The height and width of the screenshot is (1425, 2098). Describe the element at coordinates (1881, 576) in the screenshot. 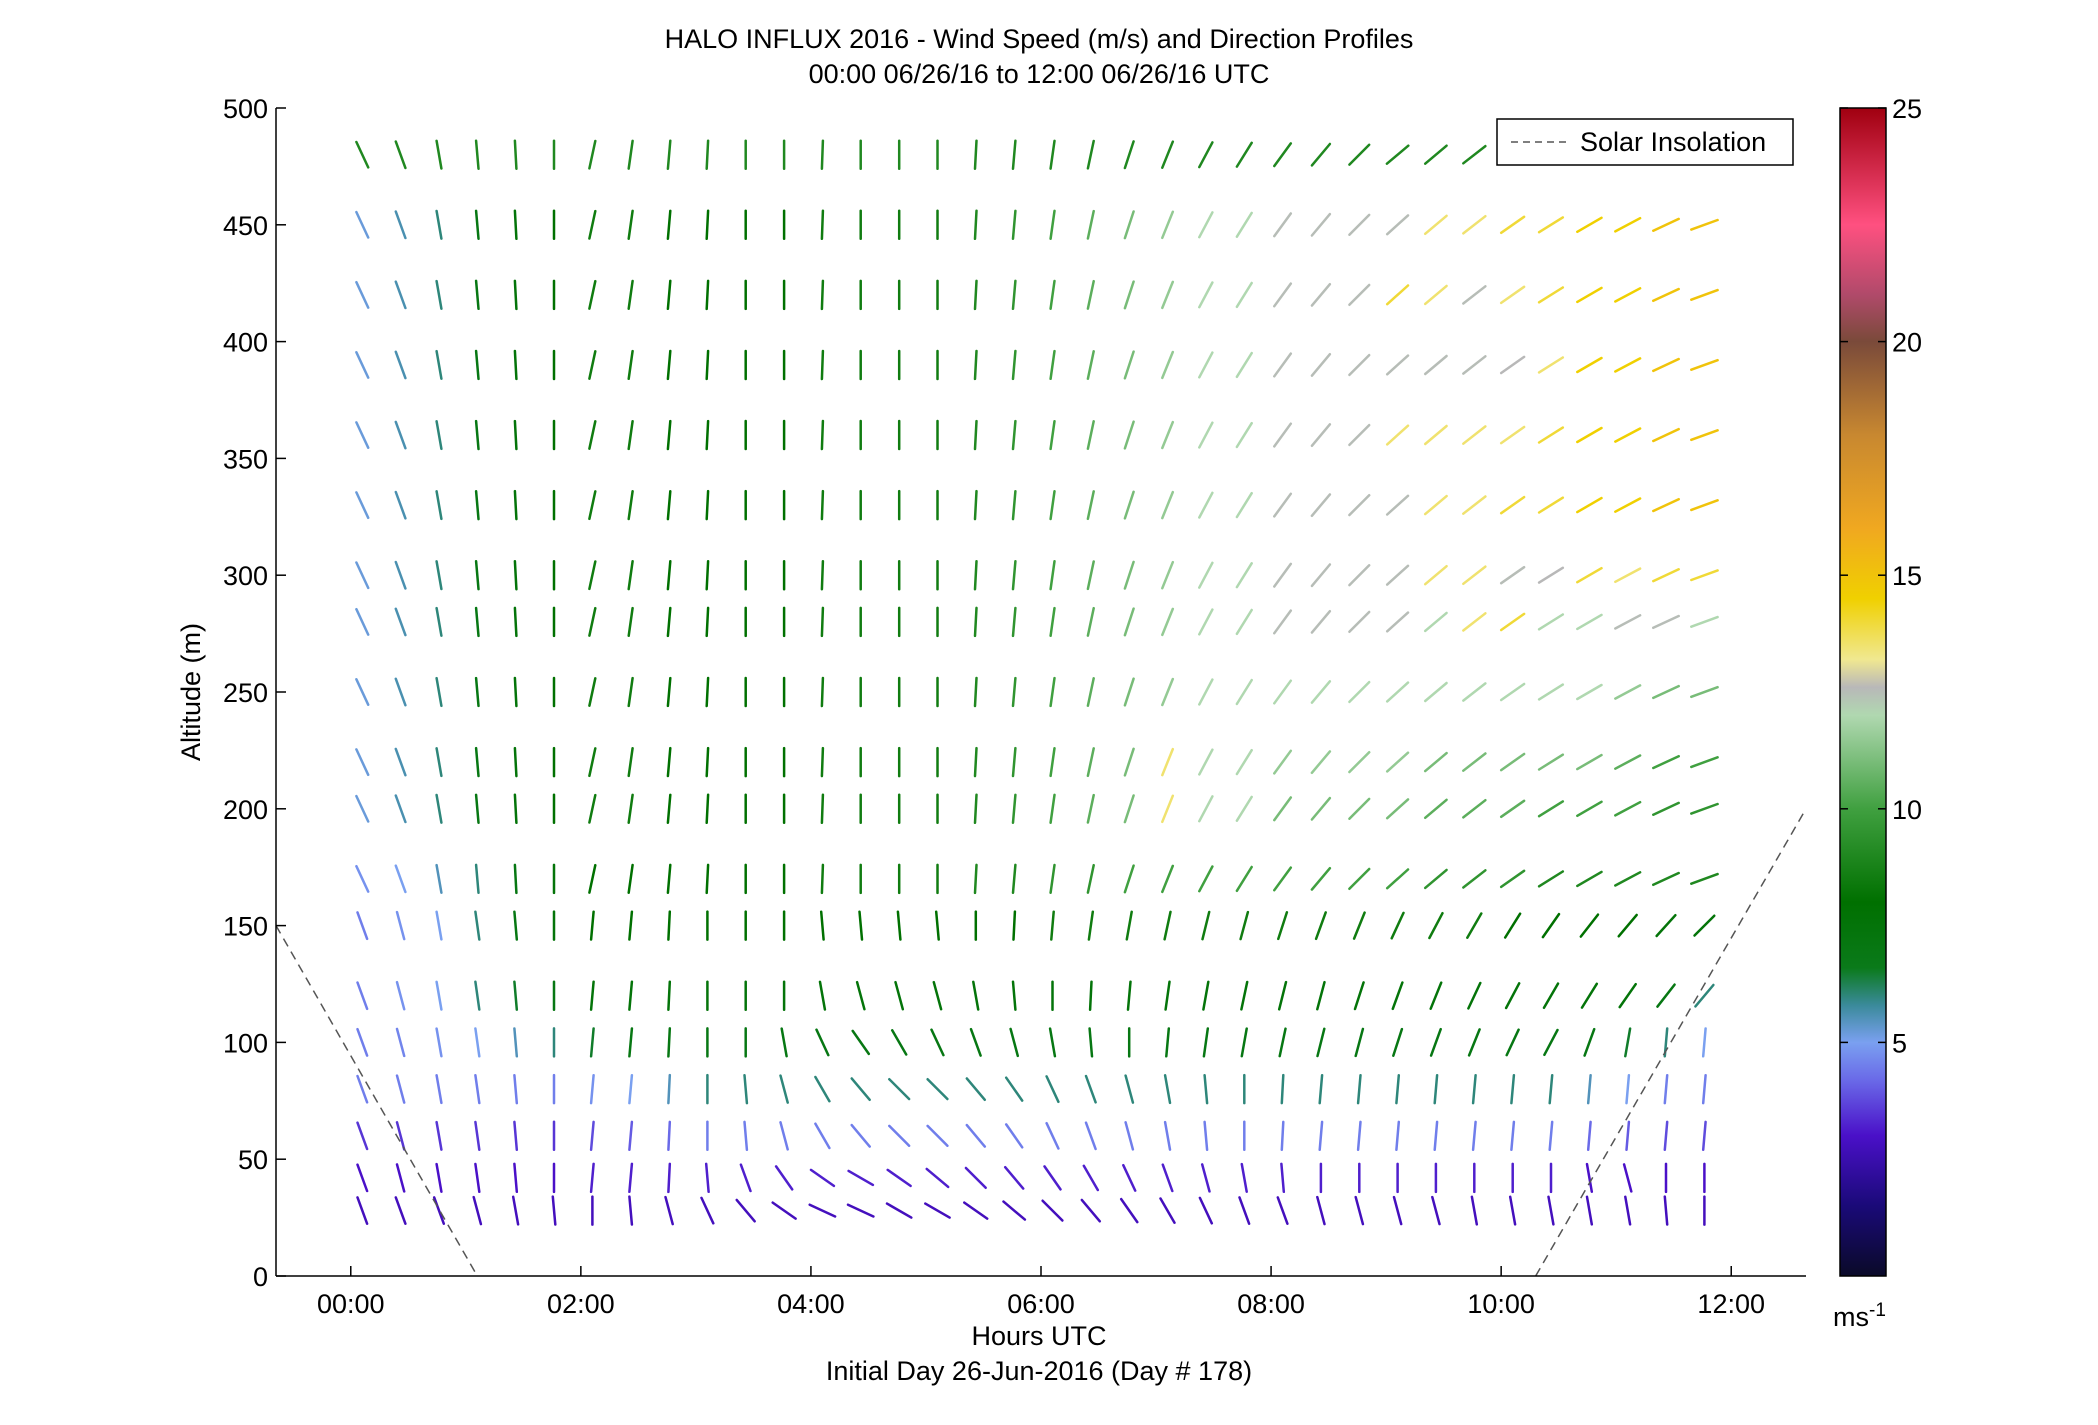

I see `colorbar-ticks: 5 10 15 20 25` at that location.